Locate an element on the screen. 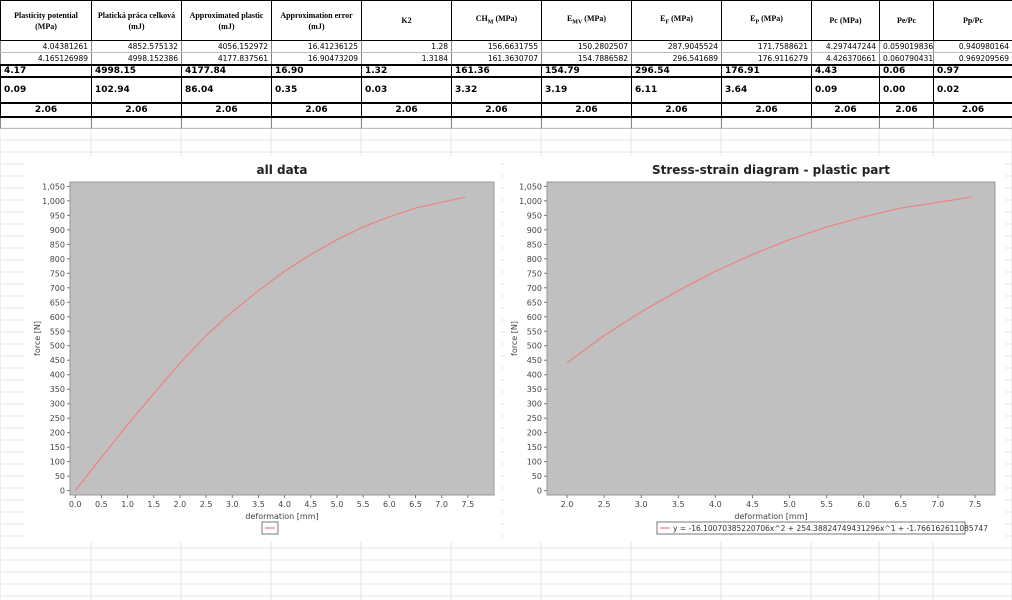 Image resolution: width=1012 pixels, height=600 pixels. header-cell: Plasticity potential (MPa) is located at coordinates (46, 20).